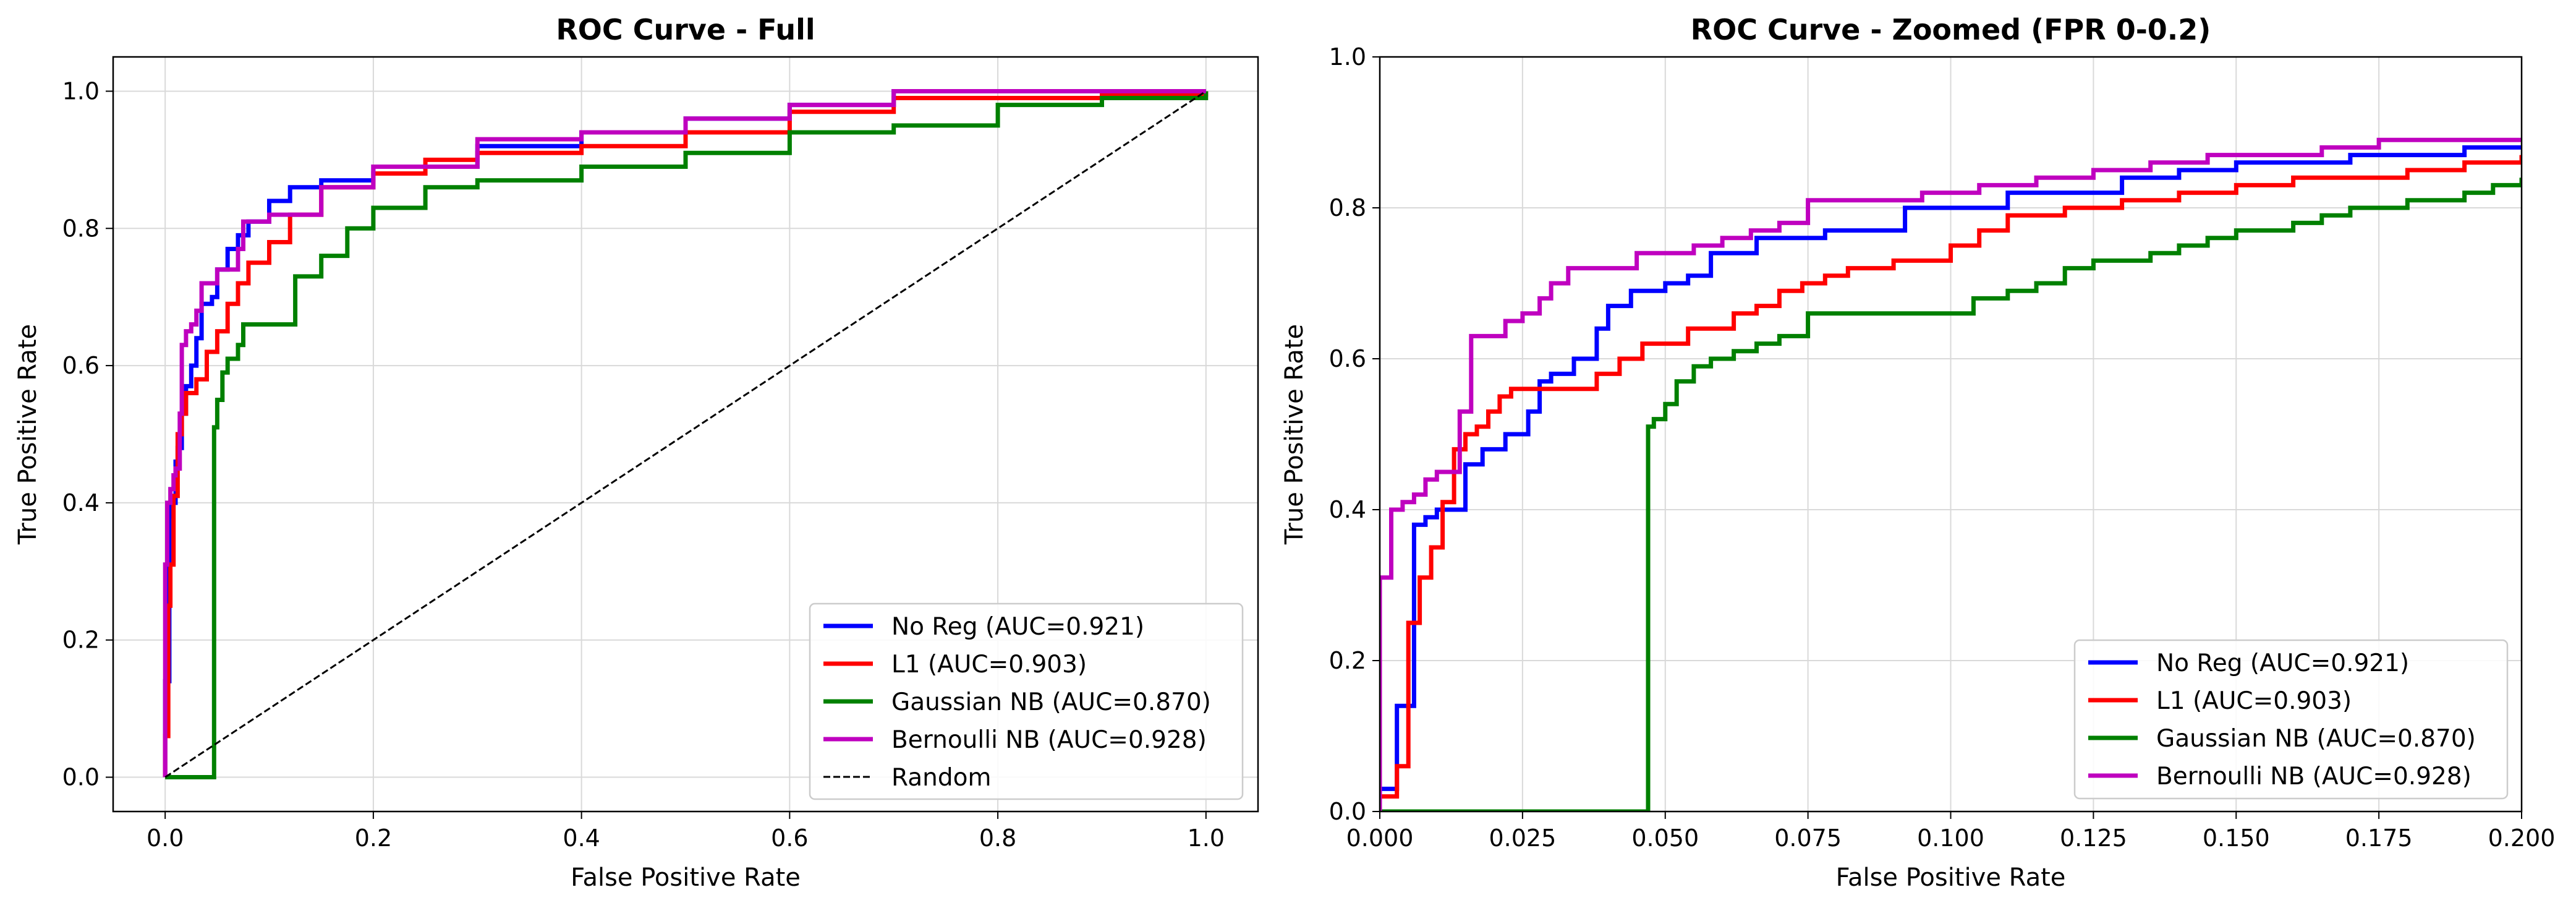  I want to click on x-tick-label: 0.025, so click(1522, 838).